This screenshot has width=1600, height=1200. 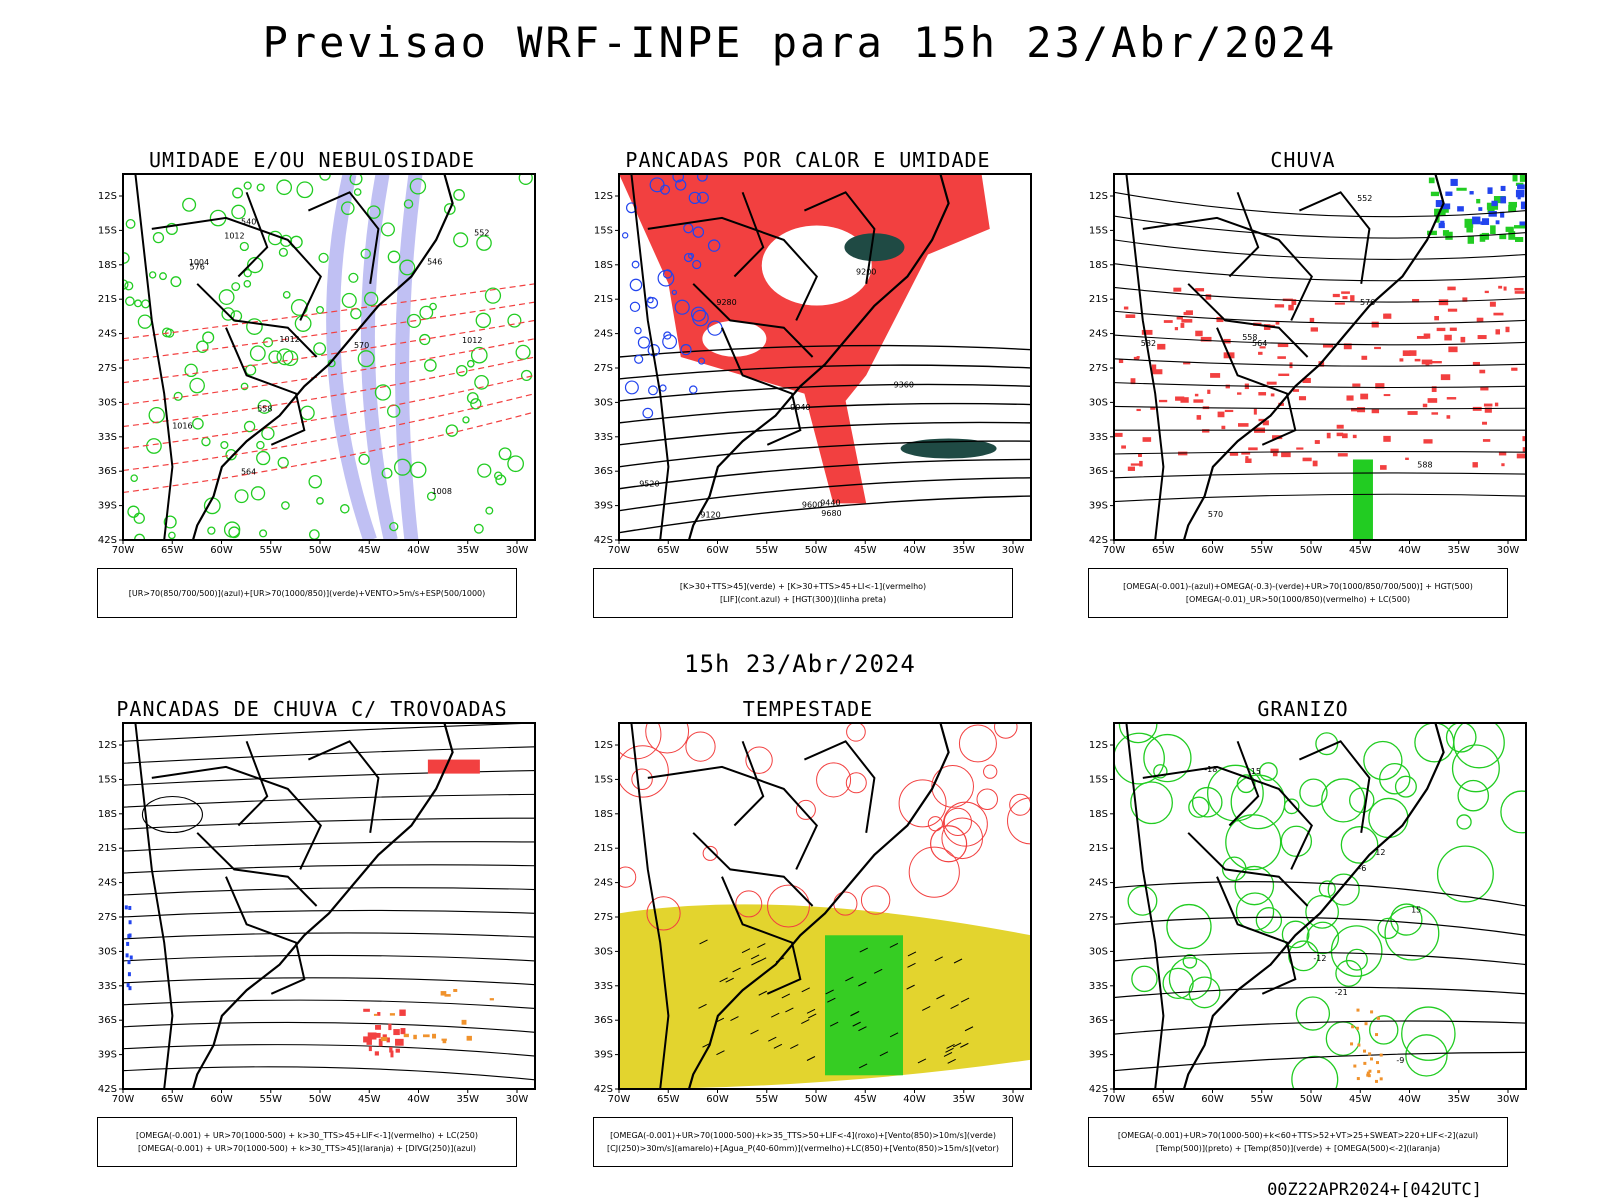 I want to click on contour-label: 1016, so click(x=182, y=425).